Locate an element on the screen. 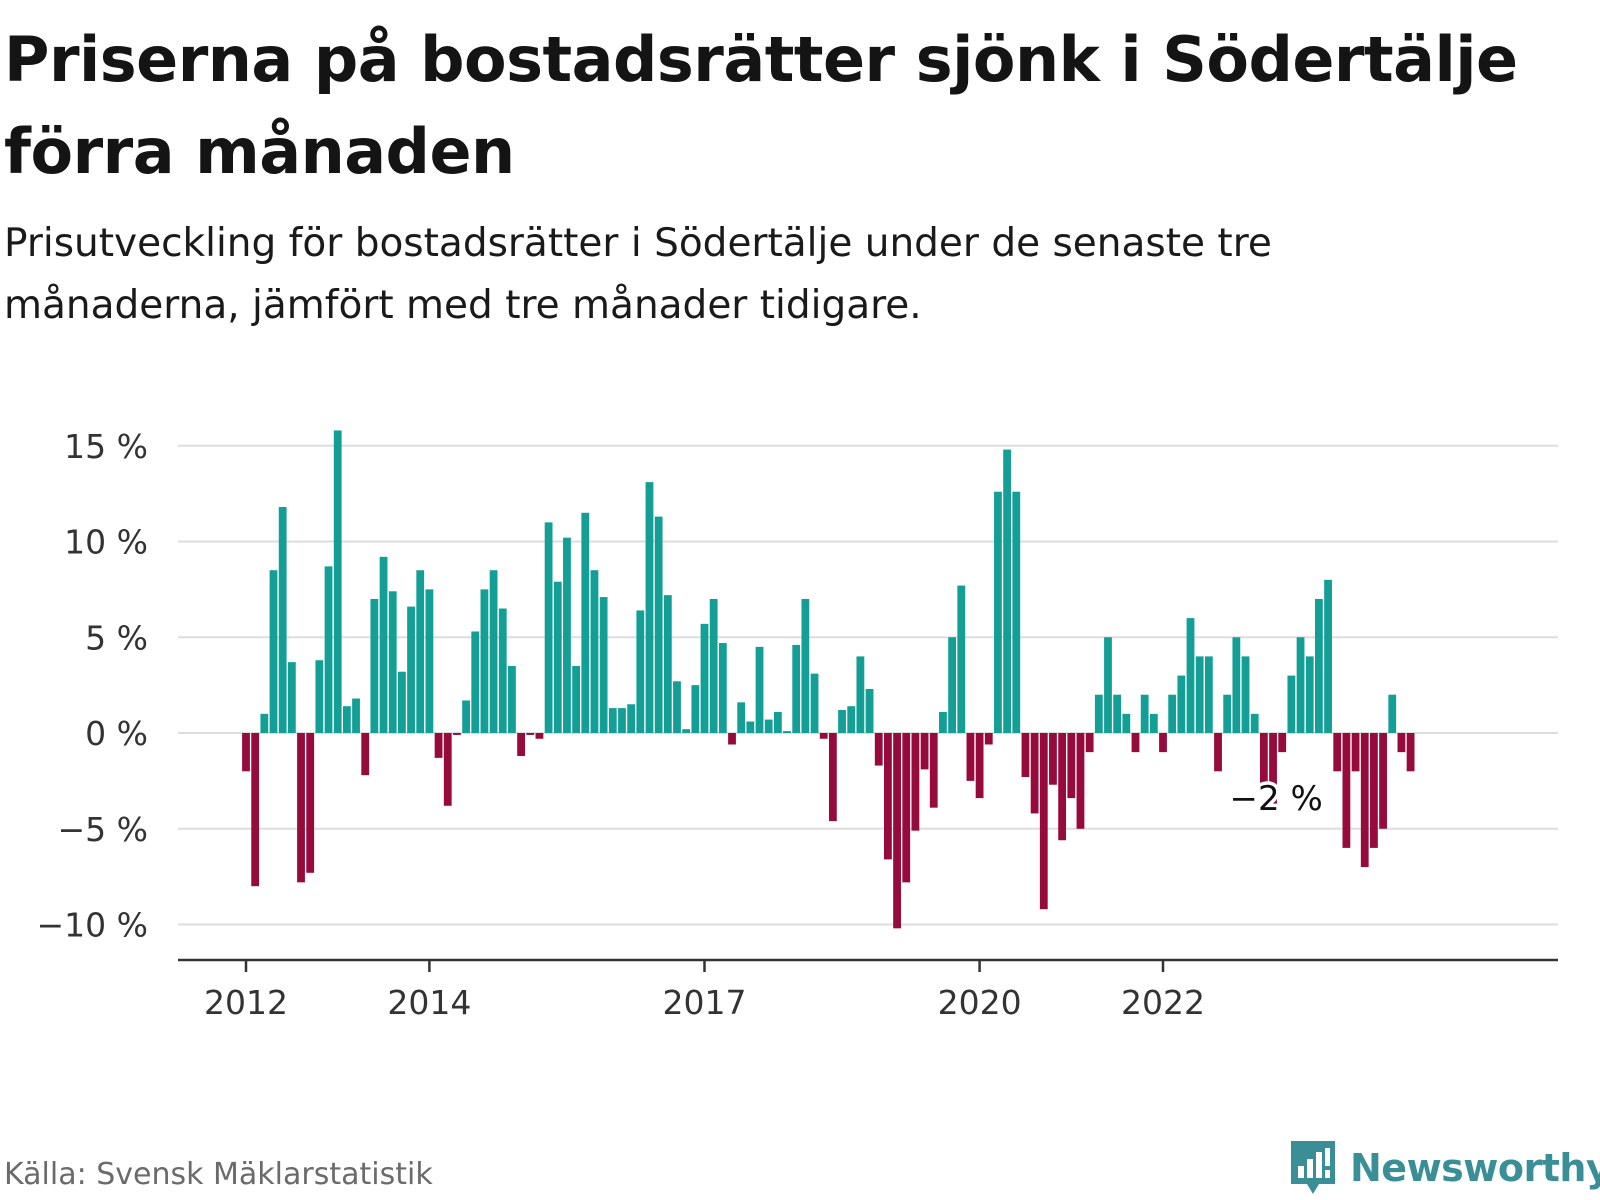 The image size is (1600, 1200). annotation: −2 % is located at coordinates (1276, 799).